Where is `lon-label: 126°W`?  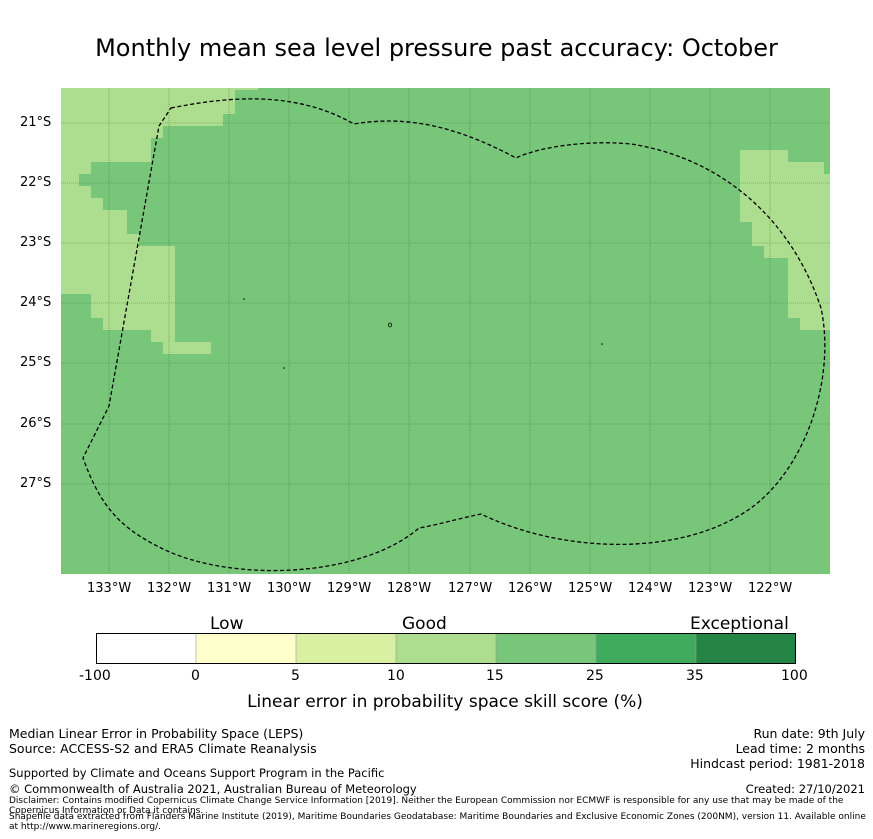
lon-label: 126°W is located at coordinates (530, 588).